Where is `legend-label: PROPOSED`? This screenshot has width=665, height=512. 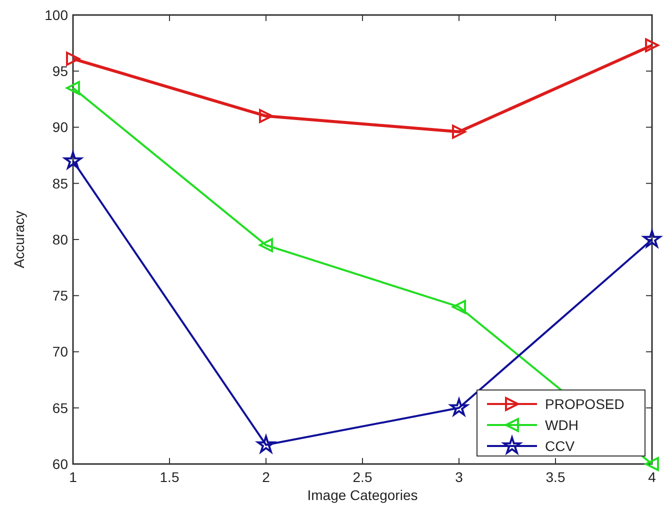
legend-label: PROPOSED is located at coordinates (584, 404).